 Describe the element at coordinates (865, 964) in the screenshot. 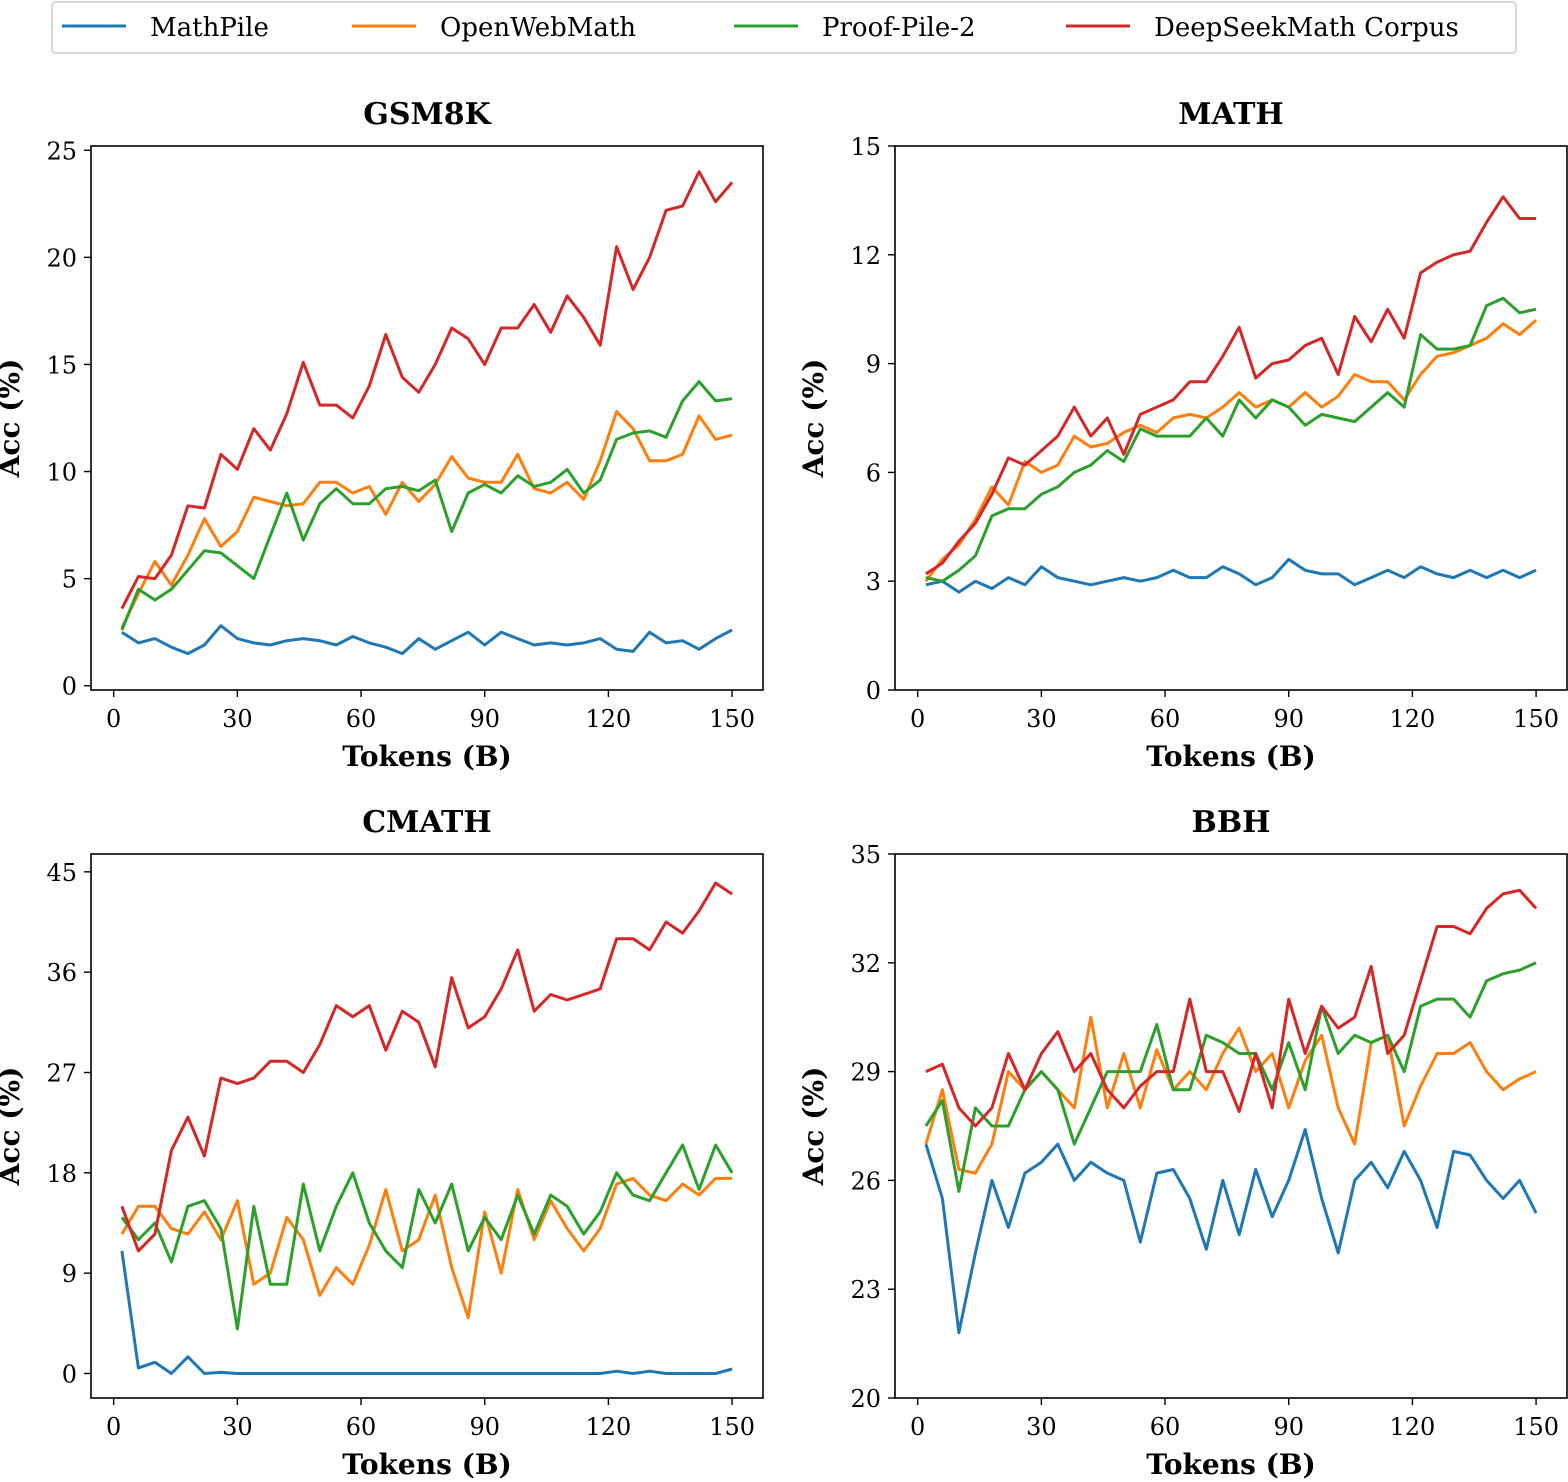

I see `y-tick-label: 32` at that location.